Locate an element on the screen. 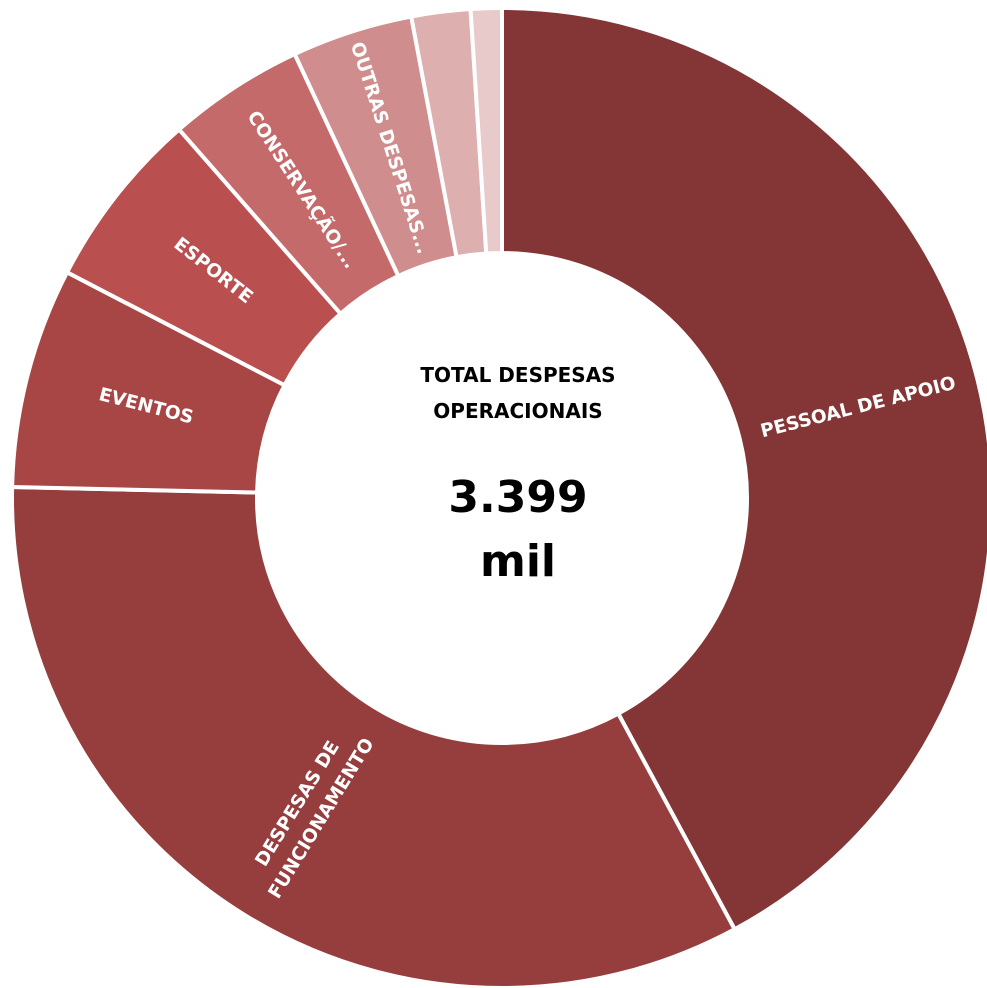  center-summary: TOTAL DESPESAS OPERACIONAIS 3.399 mil is located at coordinates (517, 475).